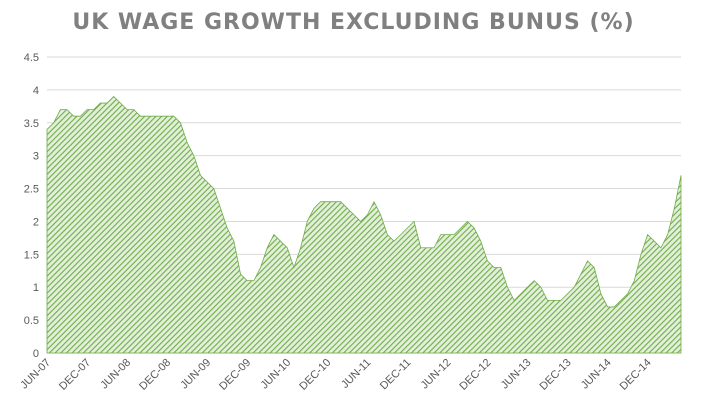 This screenshot has height=412, width=707. I want to click on x-tick-label: JUN-10, so click(276, 374).